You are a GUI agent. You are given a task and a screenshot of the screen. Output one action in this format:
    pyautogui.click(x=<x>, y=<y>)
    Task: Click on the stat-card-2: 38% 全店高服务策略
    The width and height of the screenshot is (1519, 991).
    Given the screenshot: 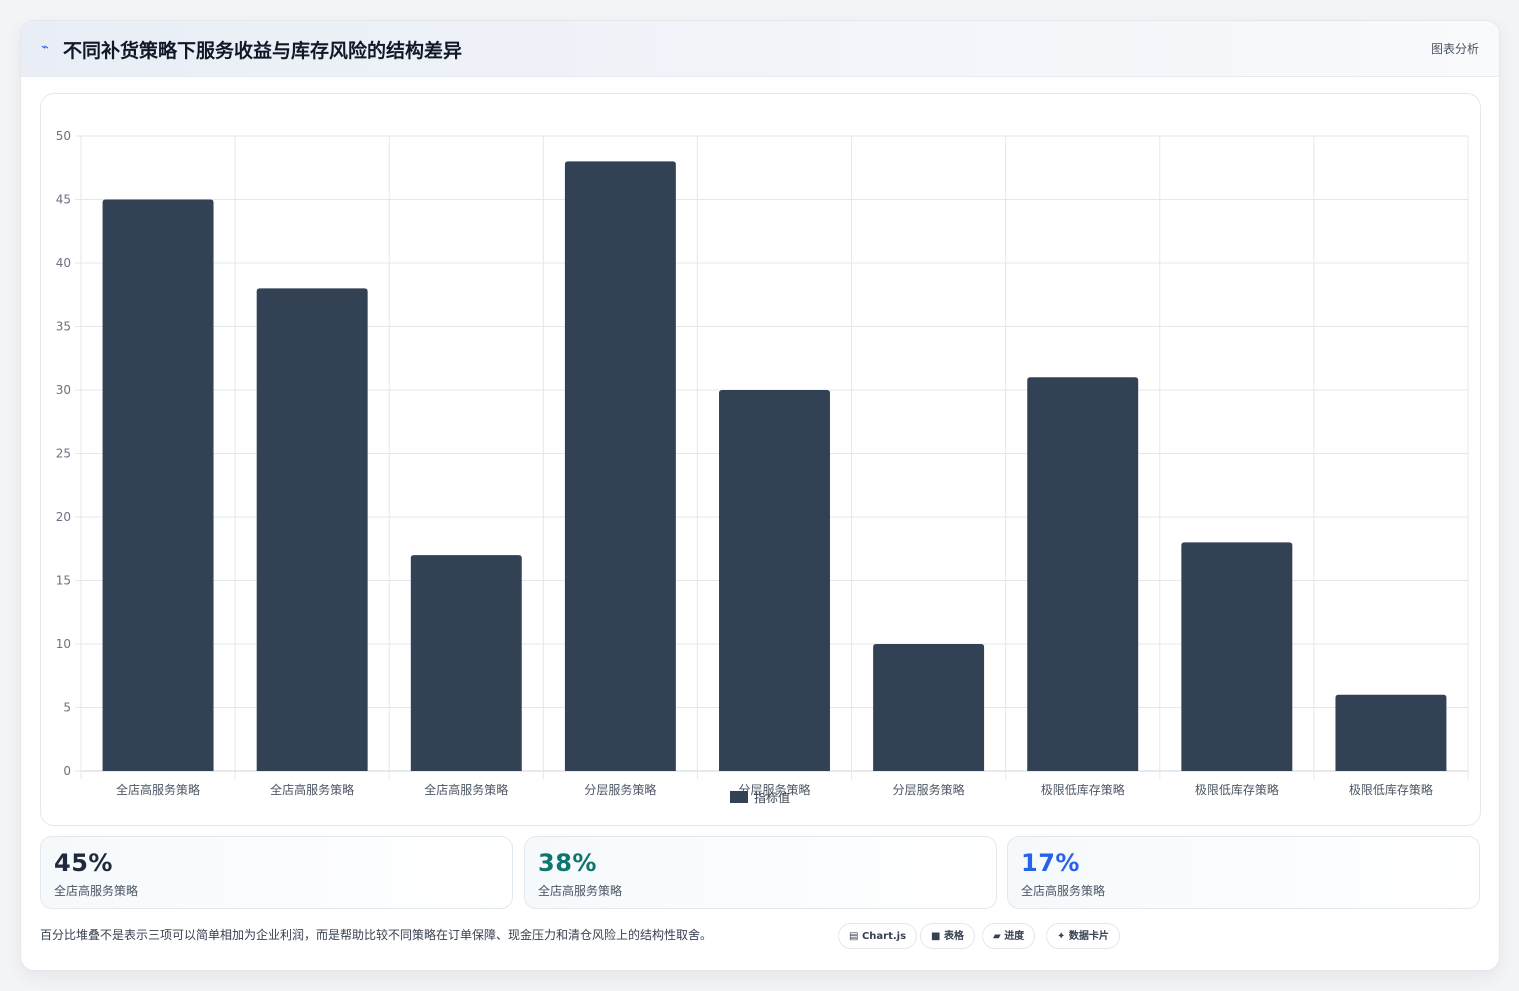 What is the action you would take?
    pyautogui.click(x=760, y=872)
    